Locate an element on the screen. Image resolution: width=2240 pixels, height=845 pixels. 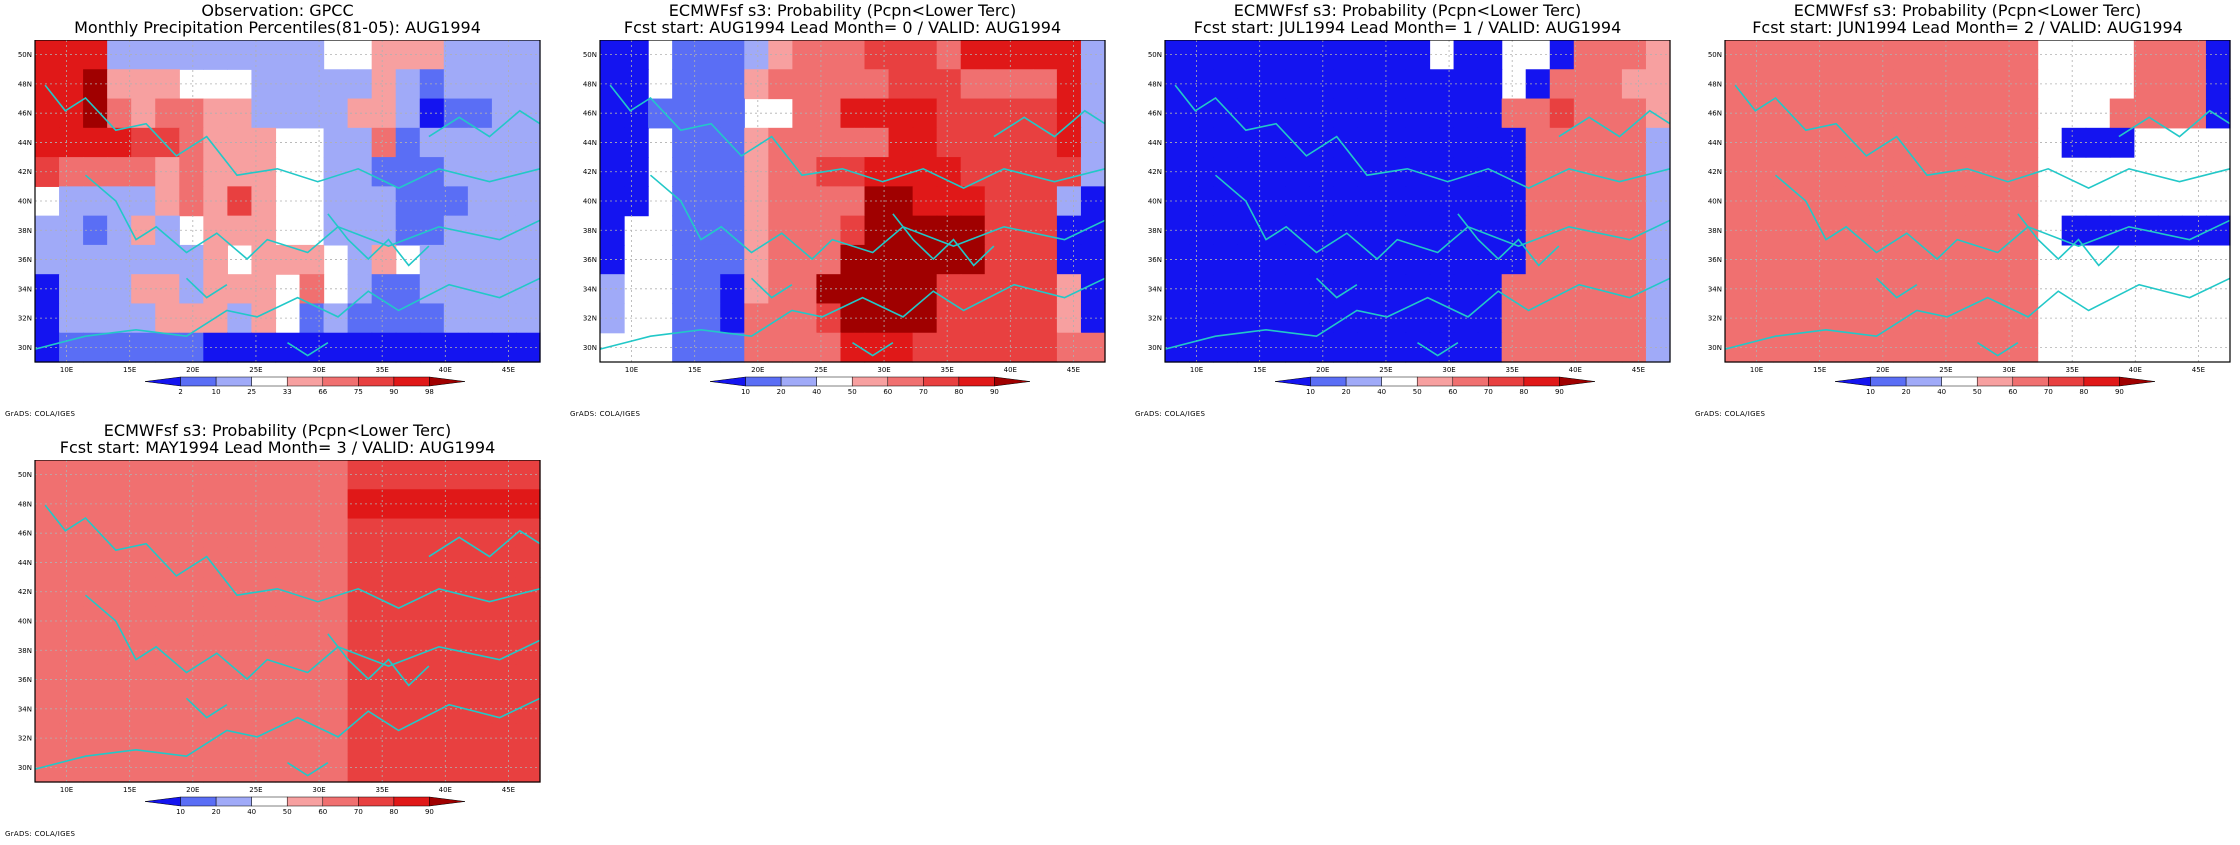
lat-tick-label: 30N is located at coordinates (25, 348).